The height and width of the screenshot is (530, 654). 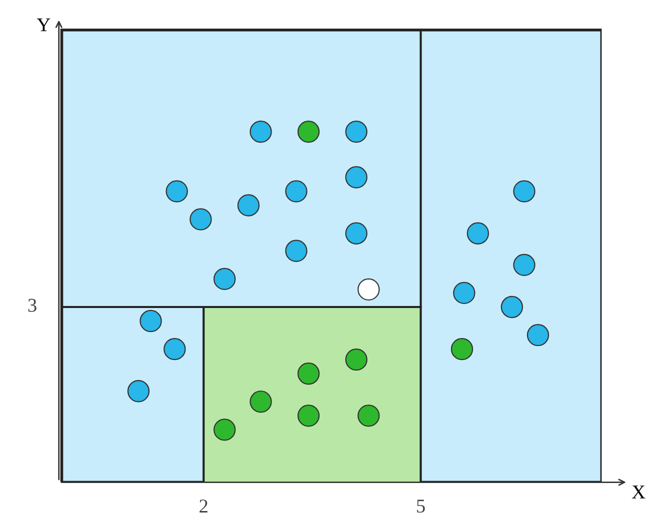 What do you see at coordinates (421, 506) in the screenshot?
I see `x-tick-label: 5` at bounding box center [421, 506].